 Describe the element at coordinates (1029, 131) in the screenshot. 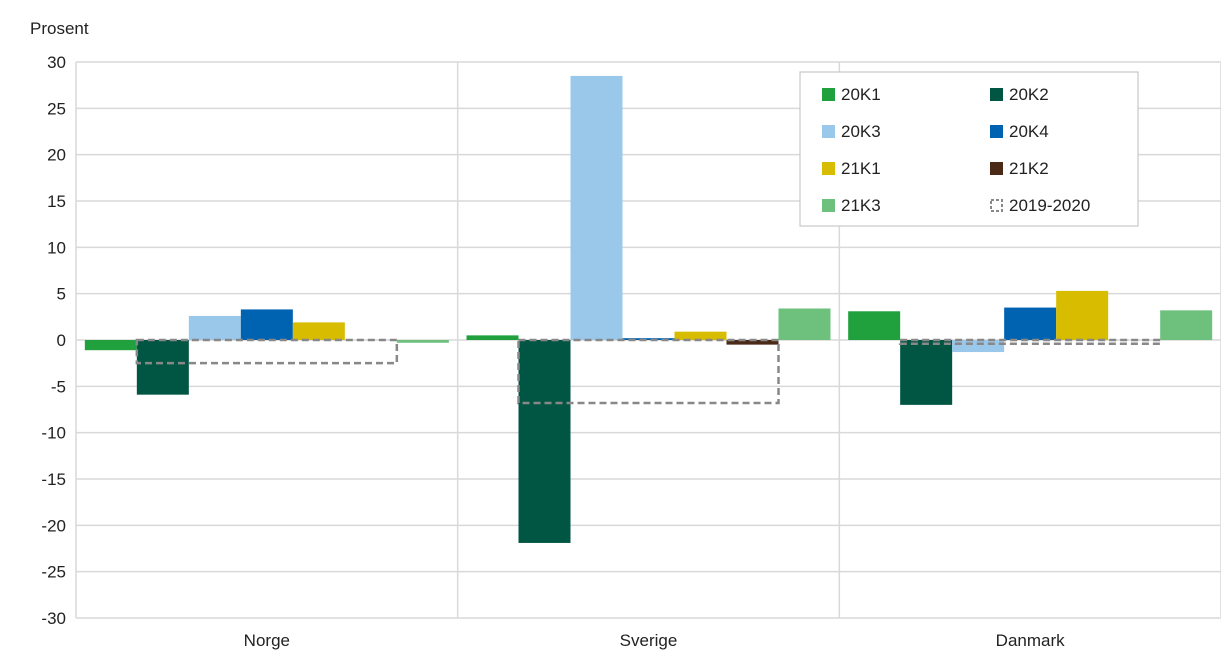

I see `legend-label-20K4: 20K4` at that location.